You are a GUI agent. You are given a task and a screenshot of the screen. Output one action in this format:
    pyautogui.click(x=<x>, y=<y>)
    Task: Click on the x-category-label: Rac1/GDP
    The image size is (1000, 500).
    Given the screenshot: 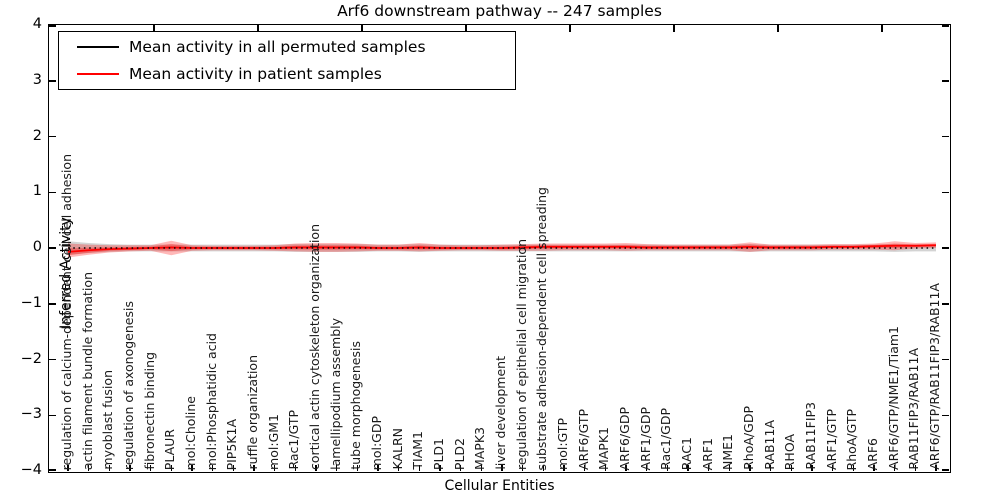 What is the action you would take?
    pyautogui.click(x=666, y=439)
    